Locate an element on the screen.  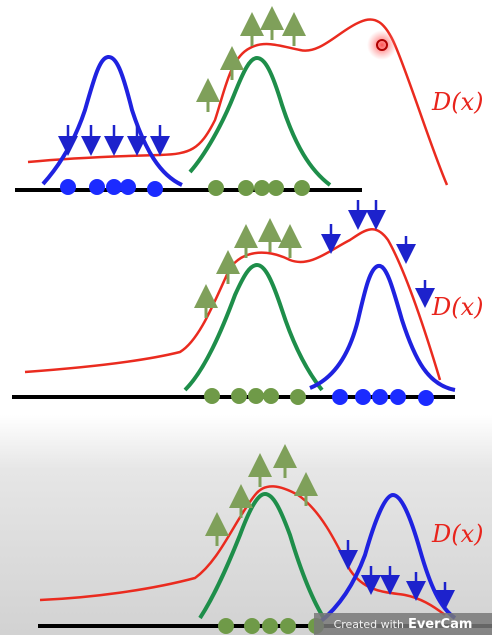
watermark: Created with EverCam is located at coordinates (403, 624).